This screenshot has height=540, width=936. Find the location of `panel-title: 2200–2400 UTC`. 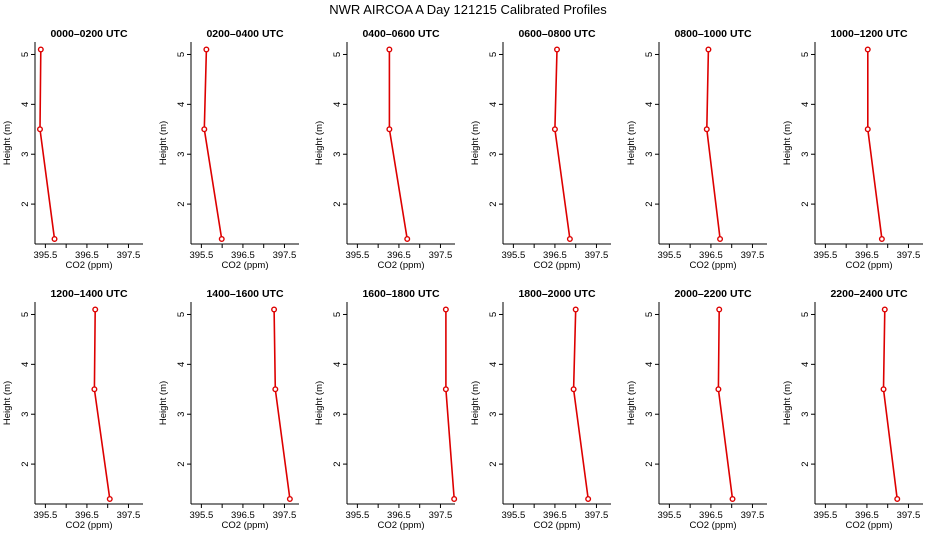

panel-title: 2200–2400 UTC is located at coordinates (868, 294).